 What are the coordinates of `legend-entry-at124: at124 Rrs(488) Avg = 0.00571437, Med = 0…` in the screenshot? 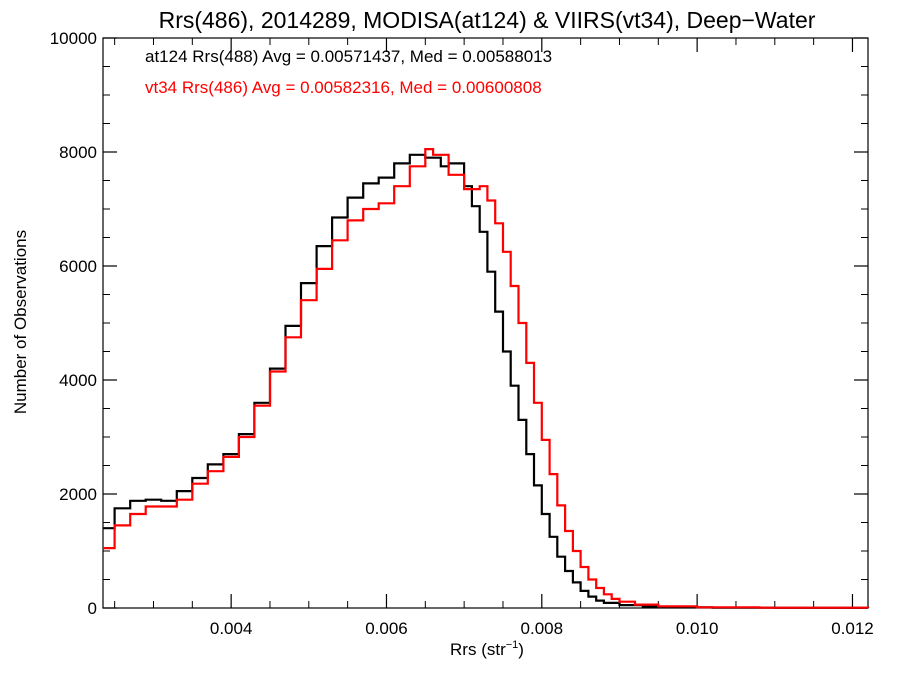 It's located at (348, 56).